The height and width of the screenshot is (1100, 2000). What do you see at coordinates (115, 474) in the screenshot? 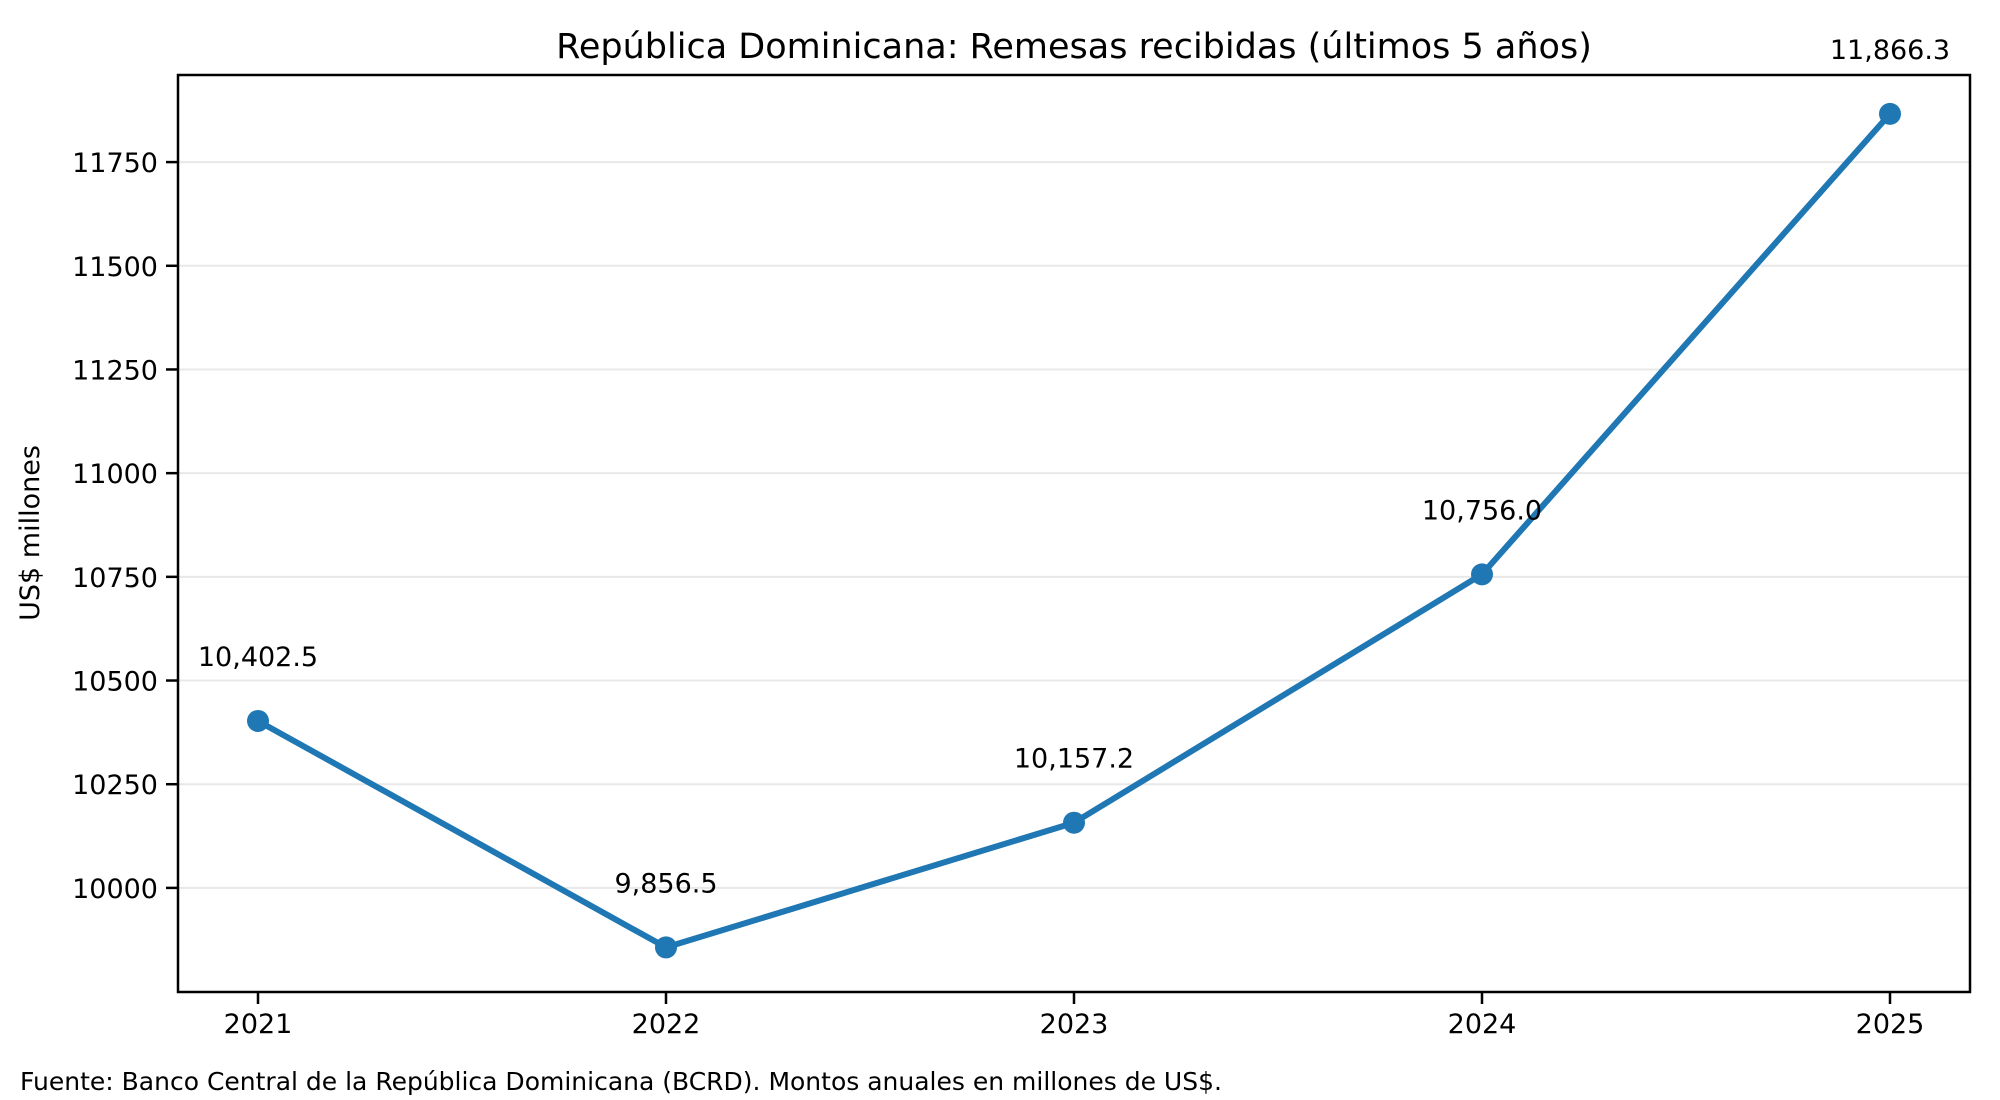
I see `y-tick-label: 11000` at bounding box center [115, 474].